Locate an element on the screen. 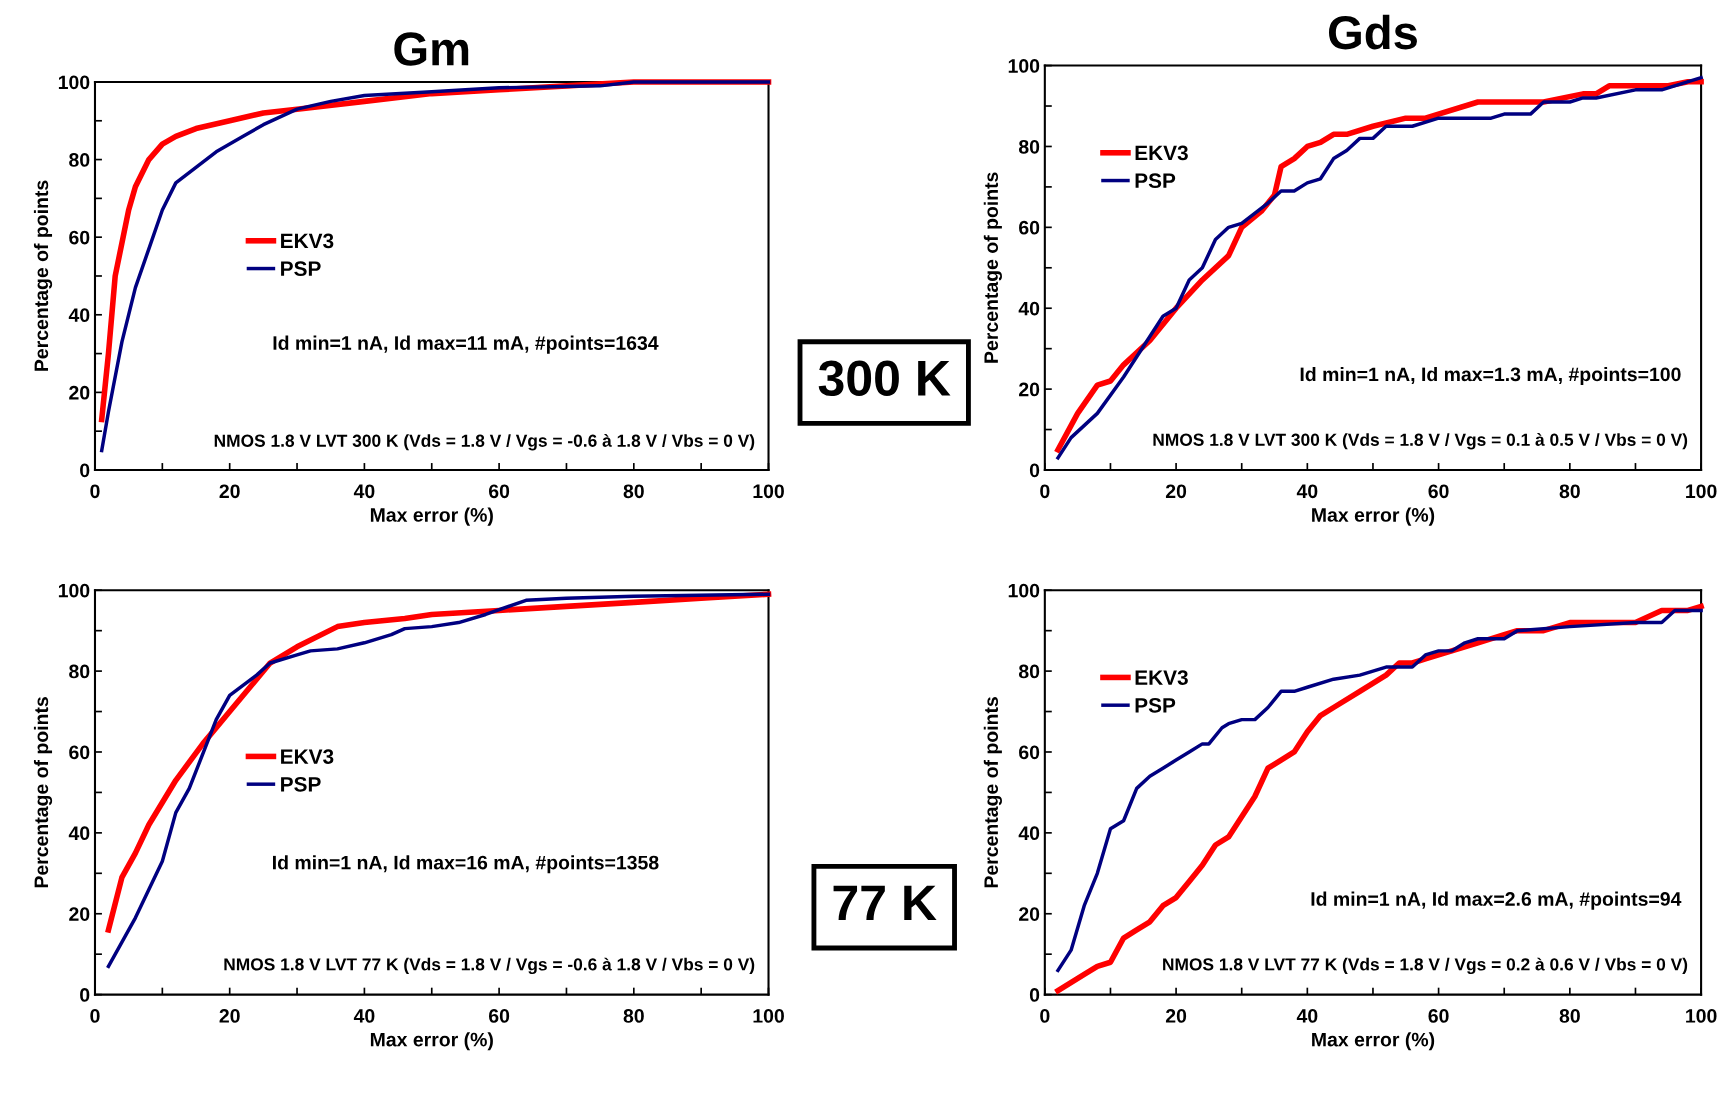 The width and height of the screenshot is (1727, 1093). annotation: Id min=1 nA, Id max=11 mA, #points=1634 is located at coordinates (466, 344).